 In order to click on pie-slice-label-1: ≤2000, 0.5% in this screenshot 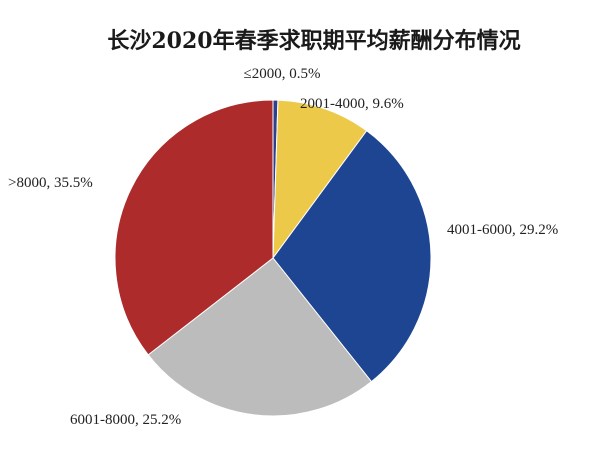, I will do `click(282, 74)`.